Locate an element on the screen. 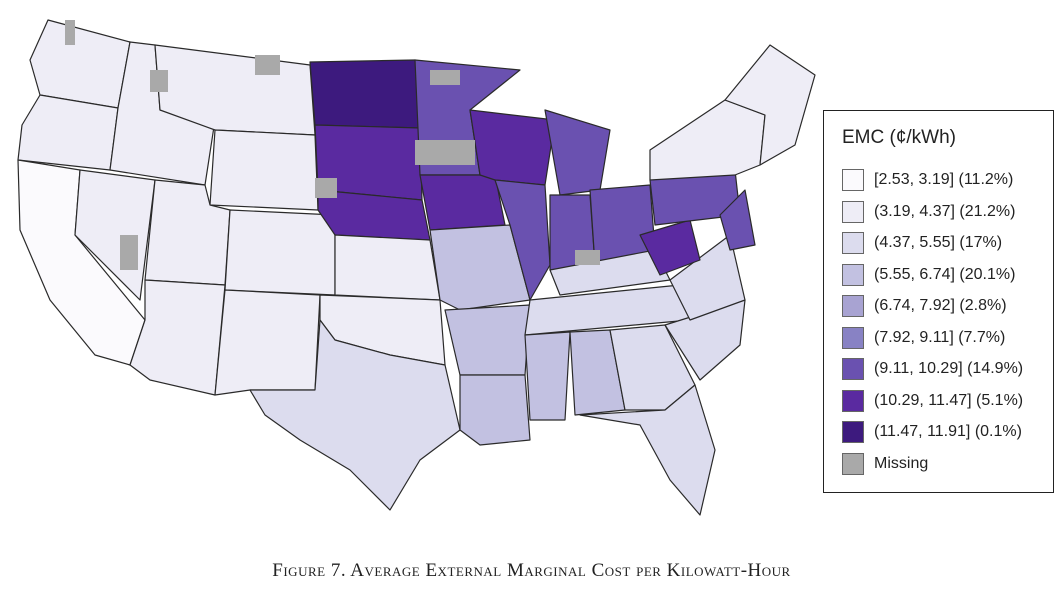  region-west-virginia is located at coordinates (670, 247).